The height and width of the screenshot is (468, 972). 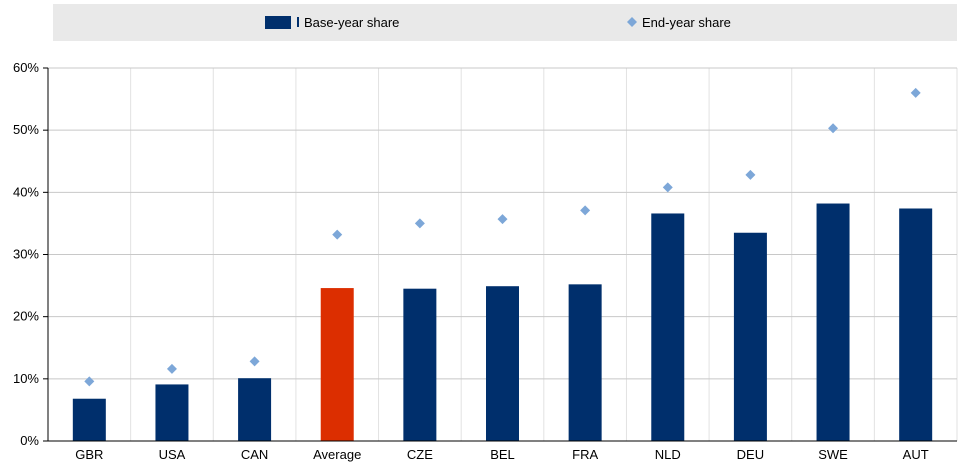 What do you see at coordinates (337, 364) in the screenshot?
I see `bar-average` at bounding box center [337, 364].